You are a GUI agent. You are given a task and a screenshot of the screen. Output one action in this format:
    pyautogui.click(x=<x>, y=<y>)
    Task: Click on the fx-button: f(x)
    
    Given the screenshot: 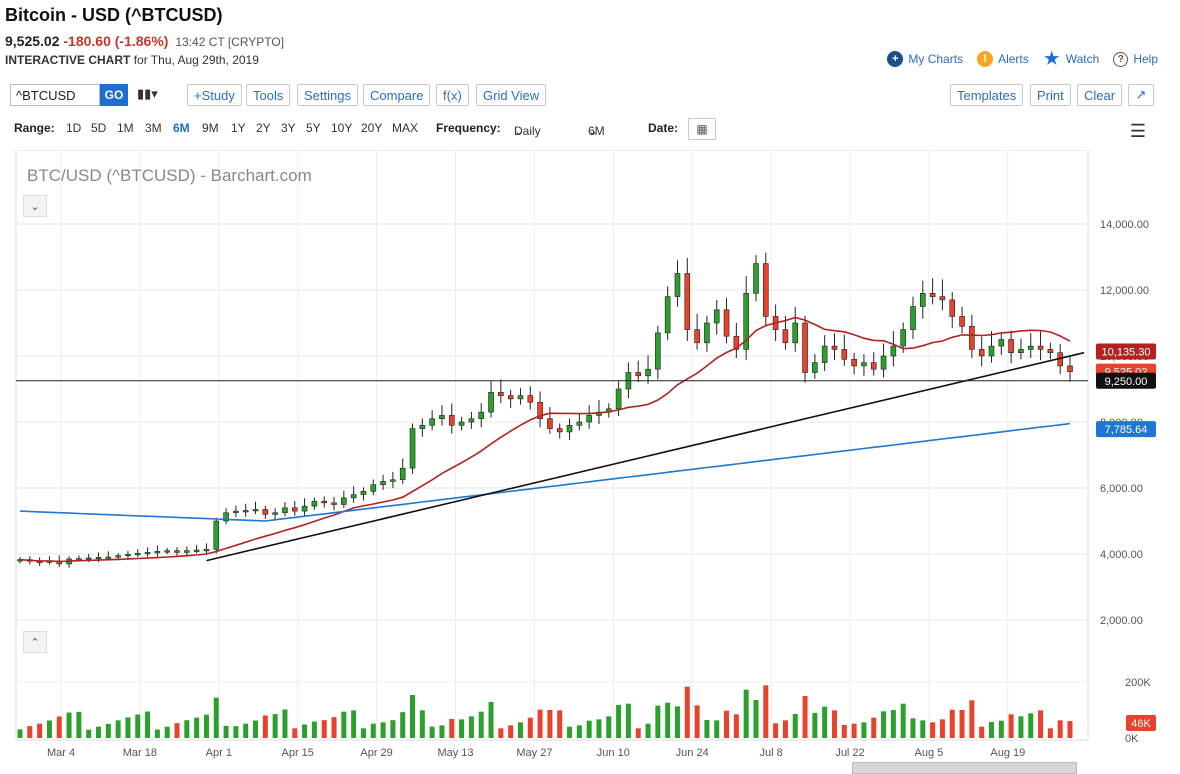 What is the action you would take?
    pyautogui.click(x=452, y=95)
    